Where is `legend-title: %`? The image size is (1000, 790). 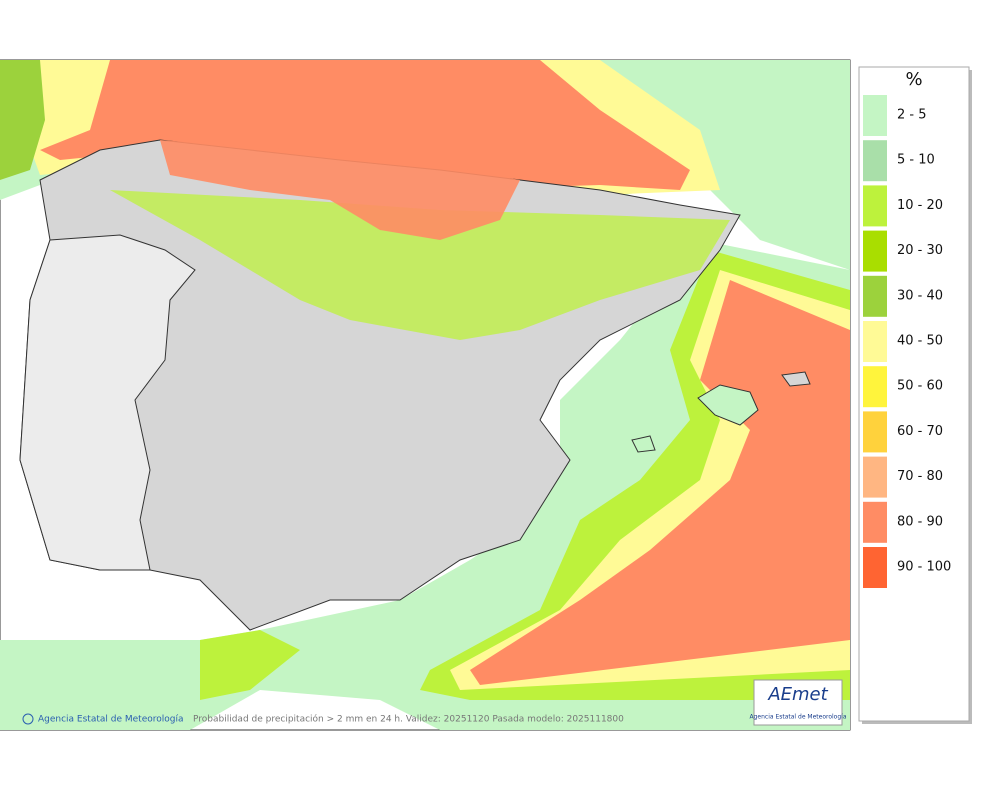
legend-title: % is located at coordinates (913, 79).